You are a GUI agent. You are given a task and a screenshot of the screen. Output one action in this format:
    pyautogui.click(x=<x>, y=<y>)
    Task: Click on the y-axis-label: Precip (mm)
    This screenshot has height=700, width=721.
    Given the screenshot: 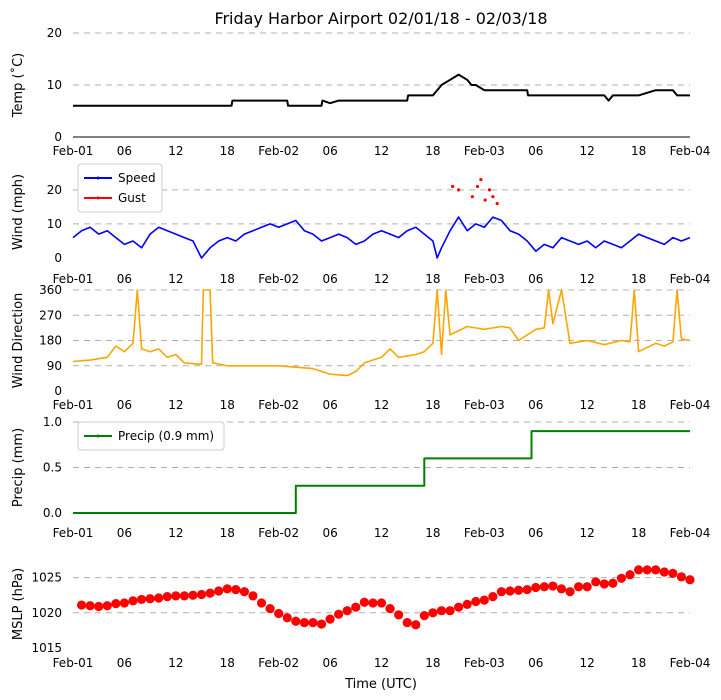 What is the action you would take?
    pyautogui.click(x=18, y=467)
    